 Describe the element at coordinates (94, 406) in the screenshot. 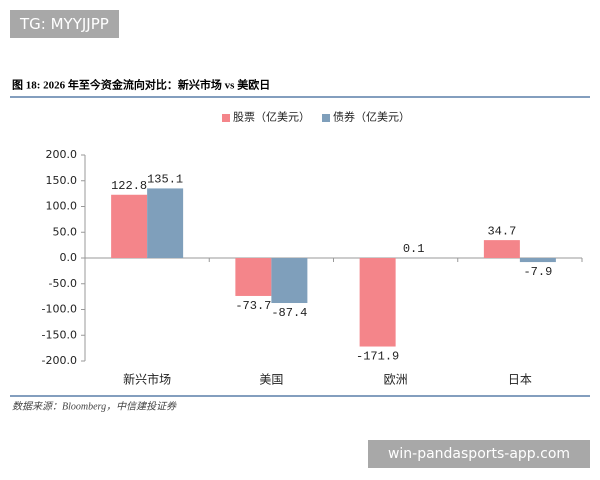

I see `source-note: 数据来源：Bloomberg，中信建投证券` at that location.